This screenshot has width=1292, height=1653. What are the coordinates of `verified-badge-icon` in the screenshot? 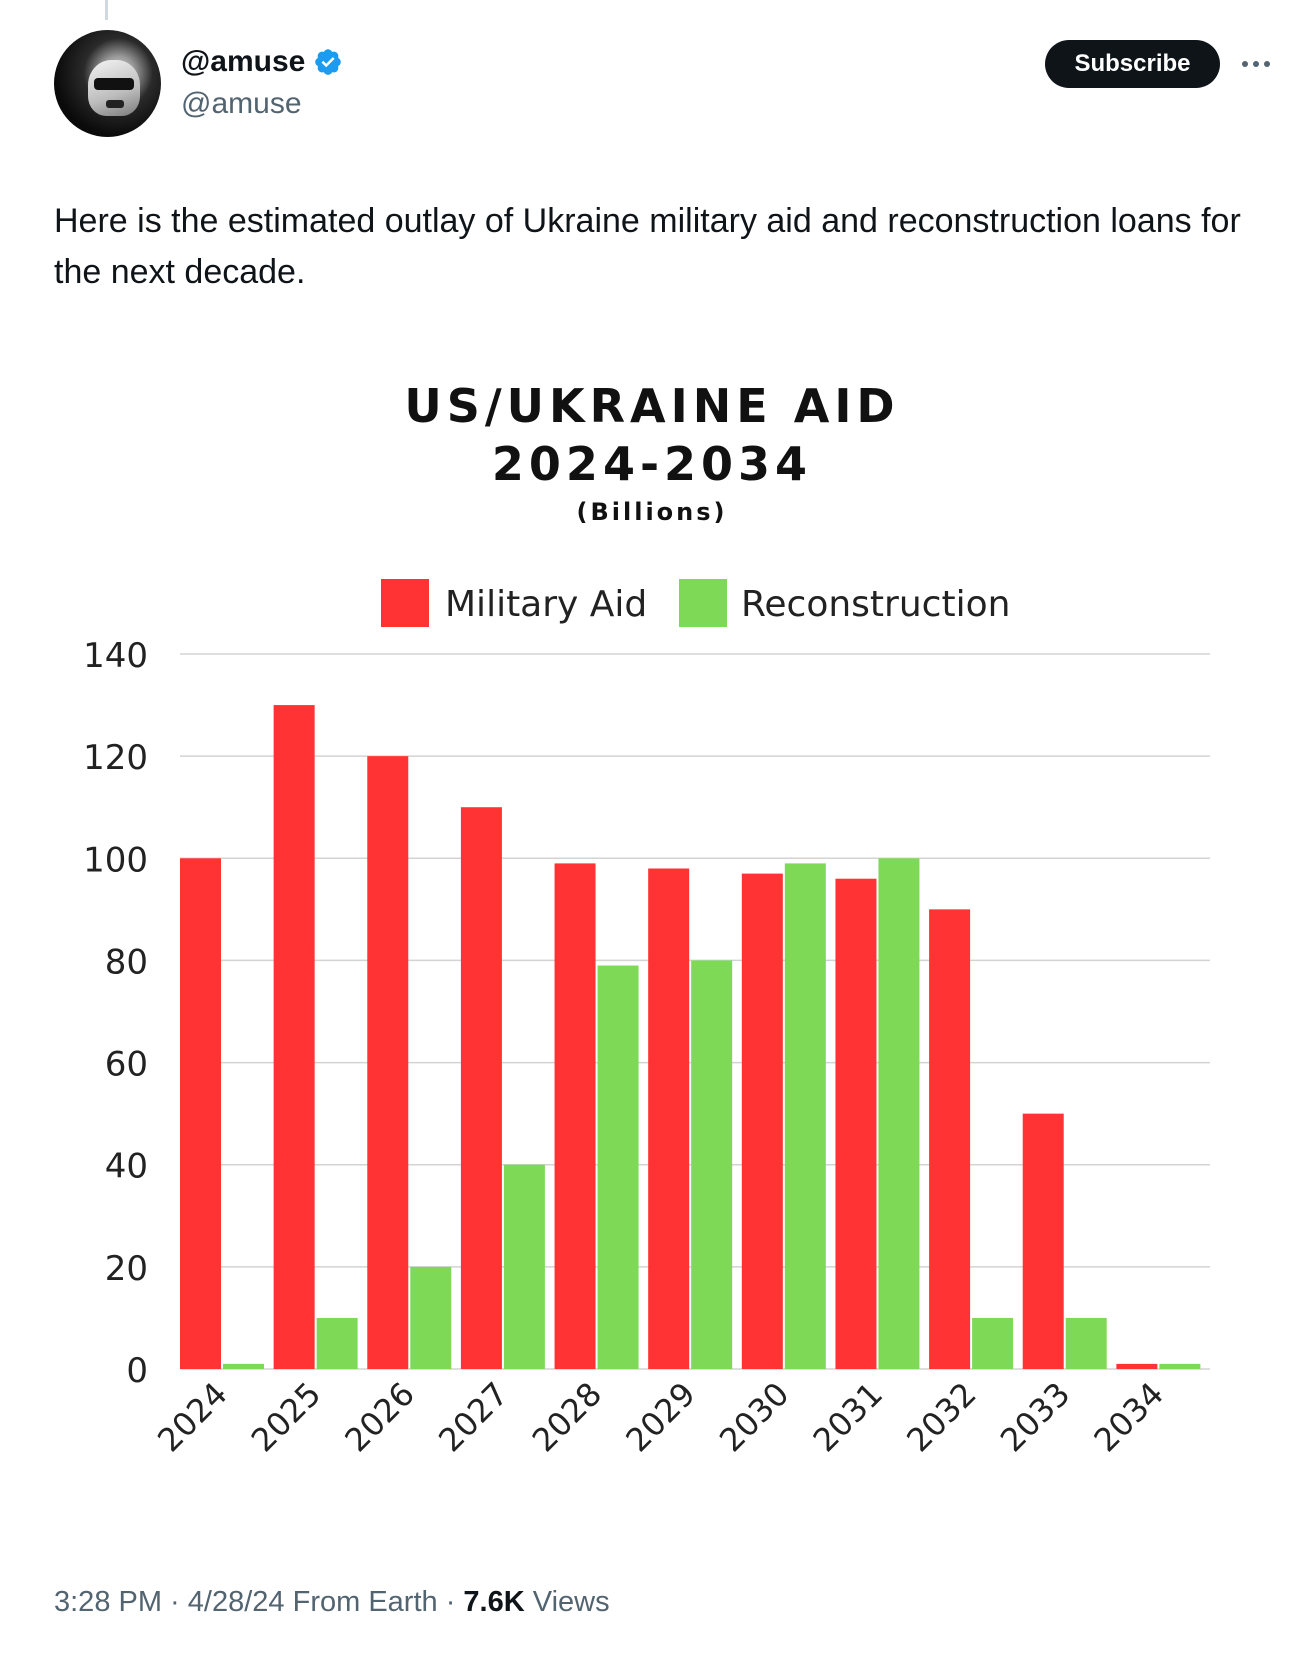 It's located at (328, 62).